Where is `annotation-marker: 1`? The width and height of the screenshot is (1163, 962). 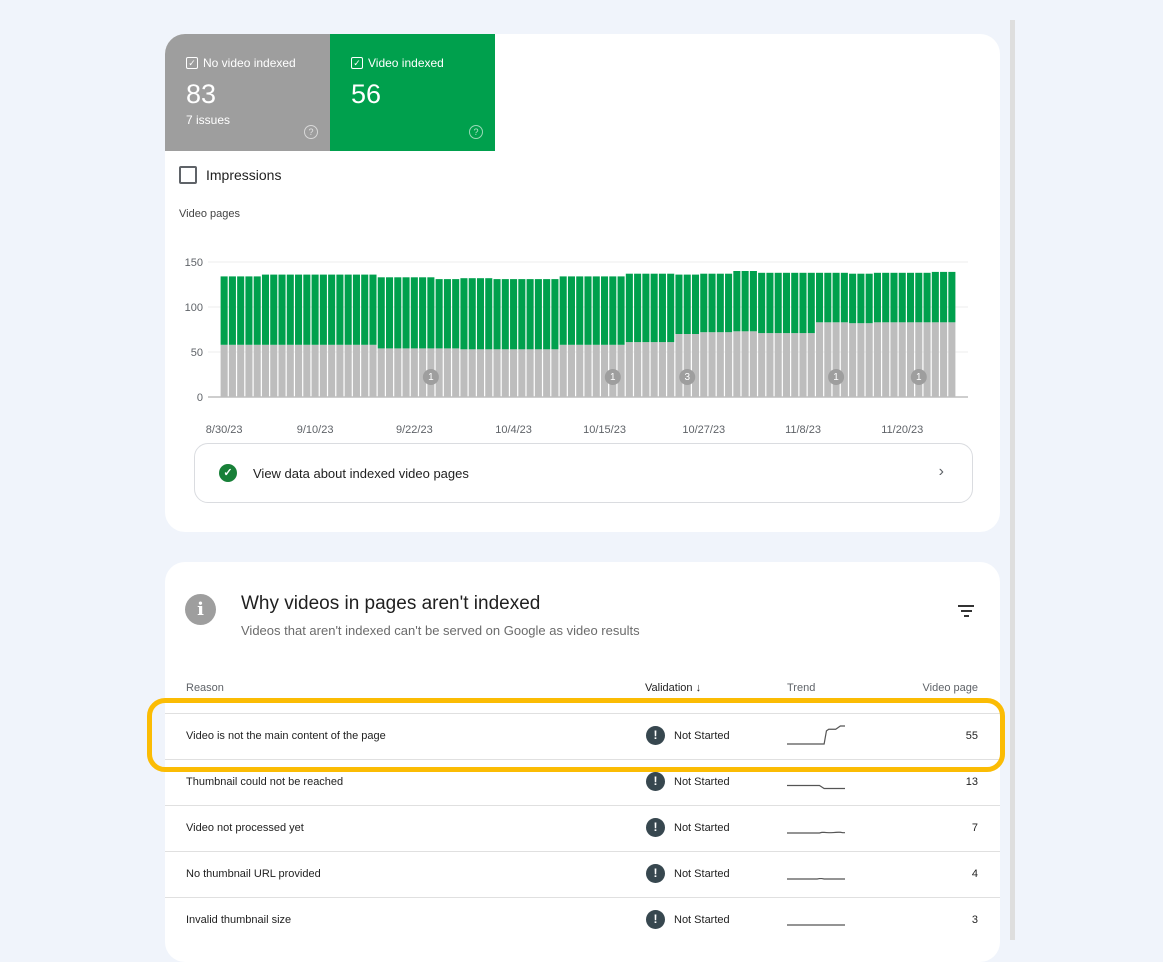 annotation-marker: 1 is located at coordinates (919, 377).